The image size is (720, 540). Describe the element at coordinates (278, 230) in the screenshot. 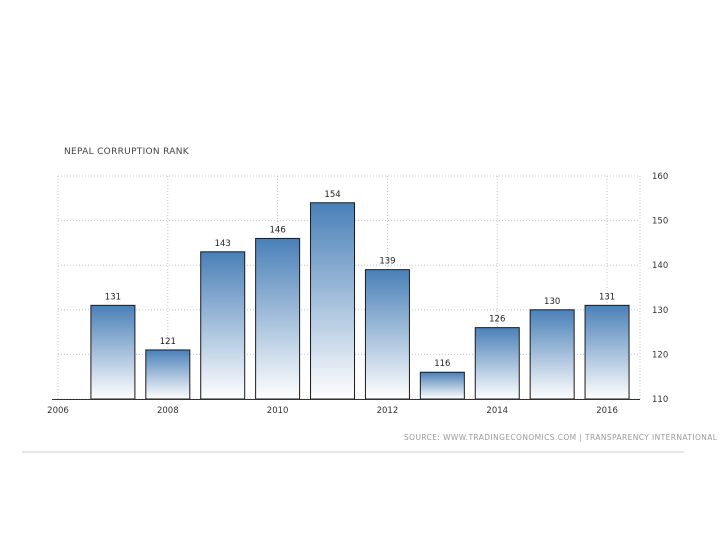

I see `bar-value-label: 146` at that location.